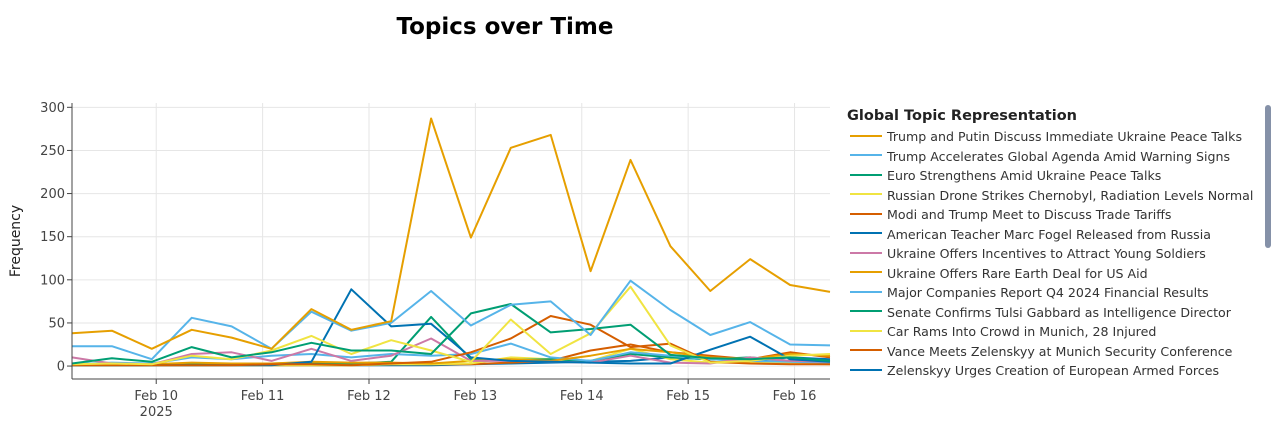 The width and height of the screenshot is (1280, 422). Describe the element at coordinates (52, 108) in the screenshot. I see `y-tick-label: 300` at that location.